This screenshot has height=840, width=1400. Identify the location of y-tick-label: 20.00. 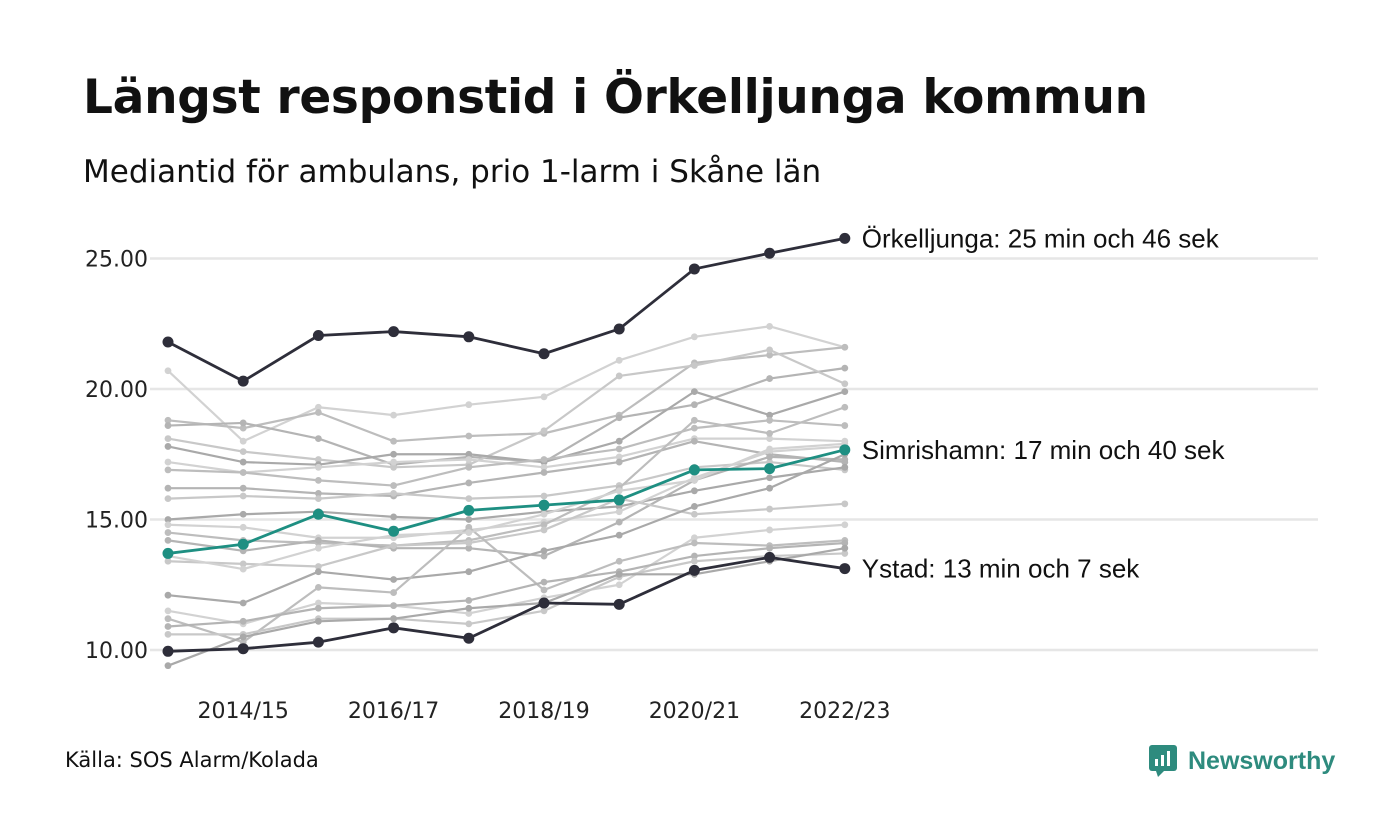
(116, 390).